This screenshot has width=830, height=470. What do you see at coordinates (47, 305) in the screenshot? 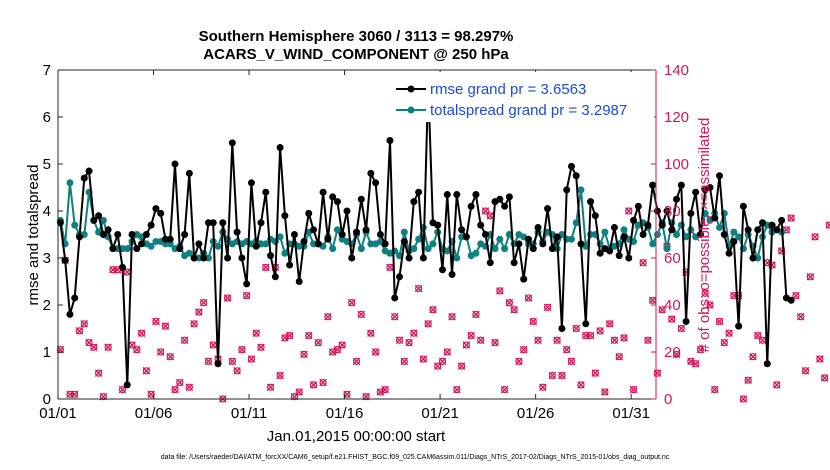
I see `y-tick-label: 2` at bounding box center [47, 305].